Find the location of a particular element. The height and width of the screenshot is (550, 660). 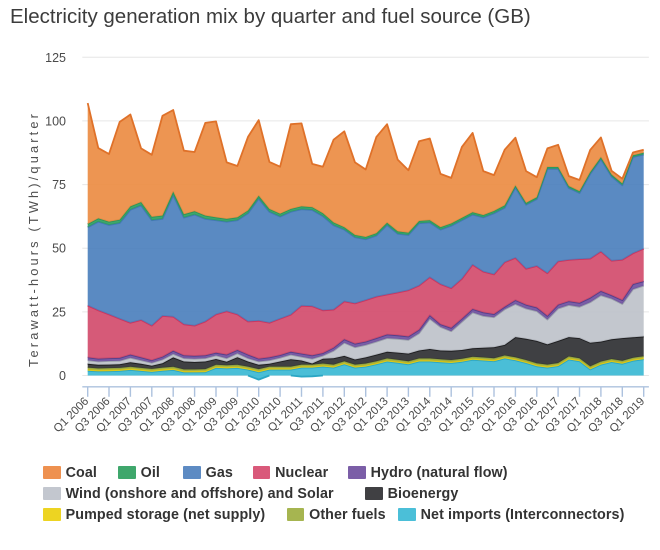

svg-text: Terawatt-hours (TWh)/quarter is located at coordinates (33, 239).